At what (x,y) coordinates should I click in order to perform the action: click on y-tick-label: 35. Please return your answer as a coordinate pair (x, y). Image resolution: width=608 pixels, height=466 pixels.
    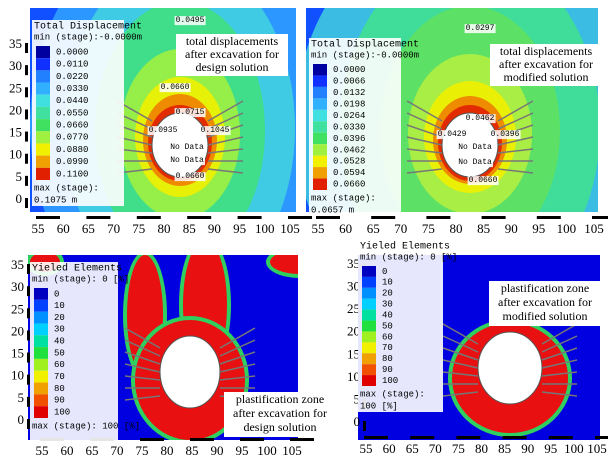
    Looking at the image, I should click on (15, 43).